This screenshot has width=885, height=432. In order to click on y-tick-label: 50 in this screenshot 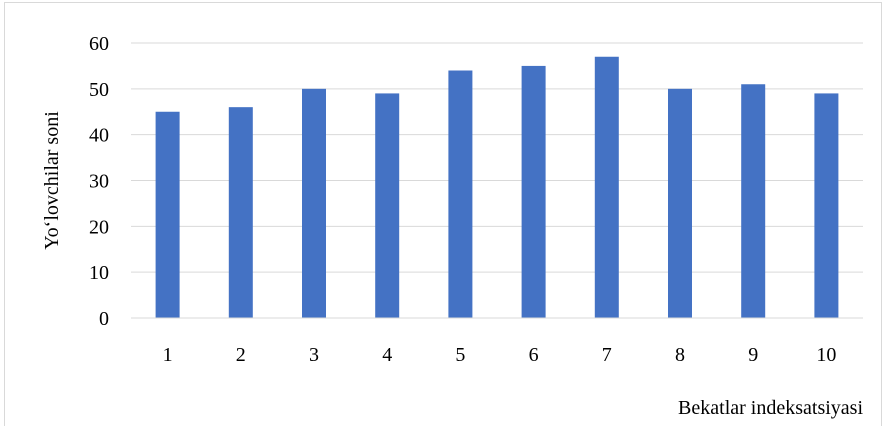, I will do `click(99, 90)`.